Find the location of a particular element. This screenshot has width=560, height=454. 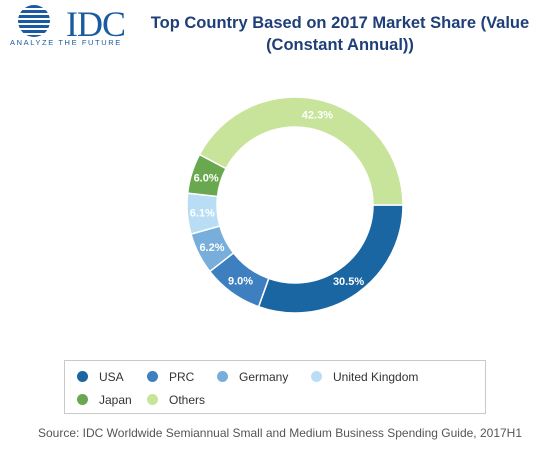

legend-swatch-united-kingdom is located at coordinates (316, 377).